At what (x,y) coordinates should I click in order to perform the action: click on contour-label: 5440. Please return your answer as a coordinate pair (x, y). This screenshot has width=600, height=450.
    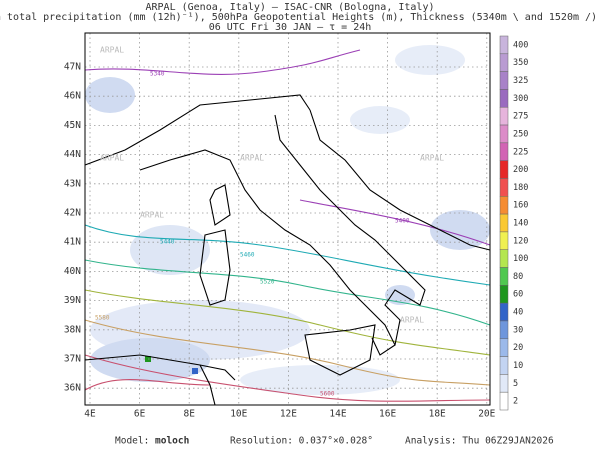
    Looking at the image, I should click on (167, 242).